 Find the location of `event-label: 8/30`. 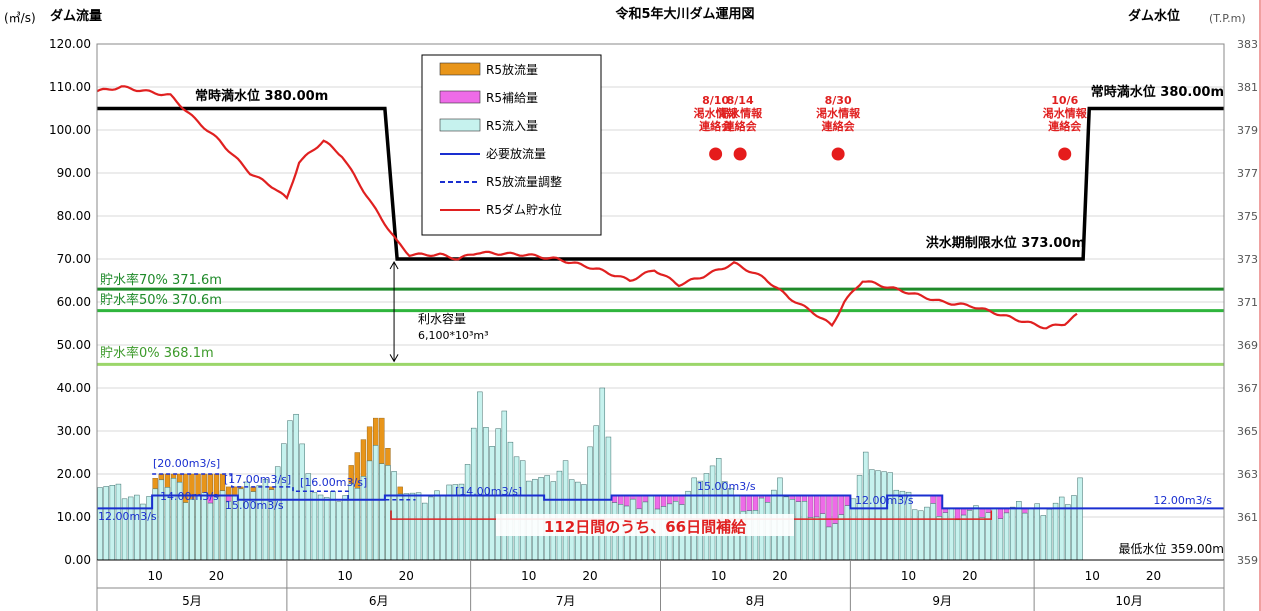

event-label: 8/30 is located at coordinates (838, 100).